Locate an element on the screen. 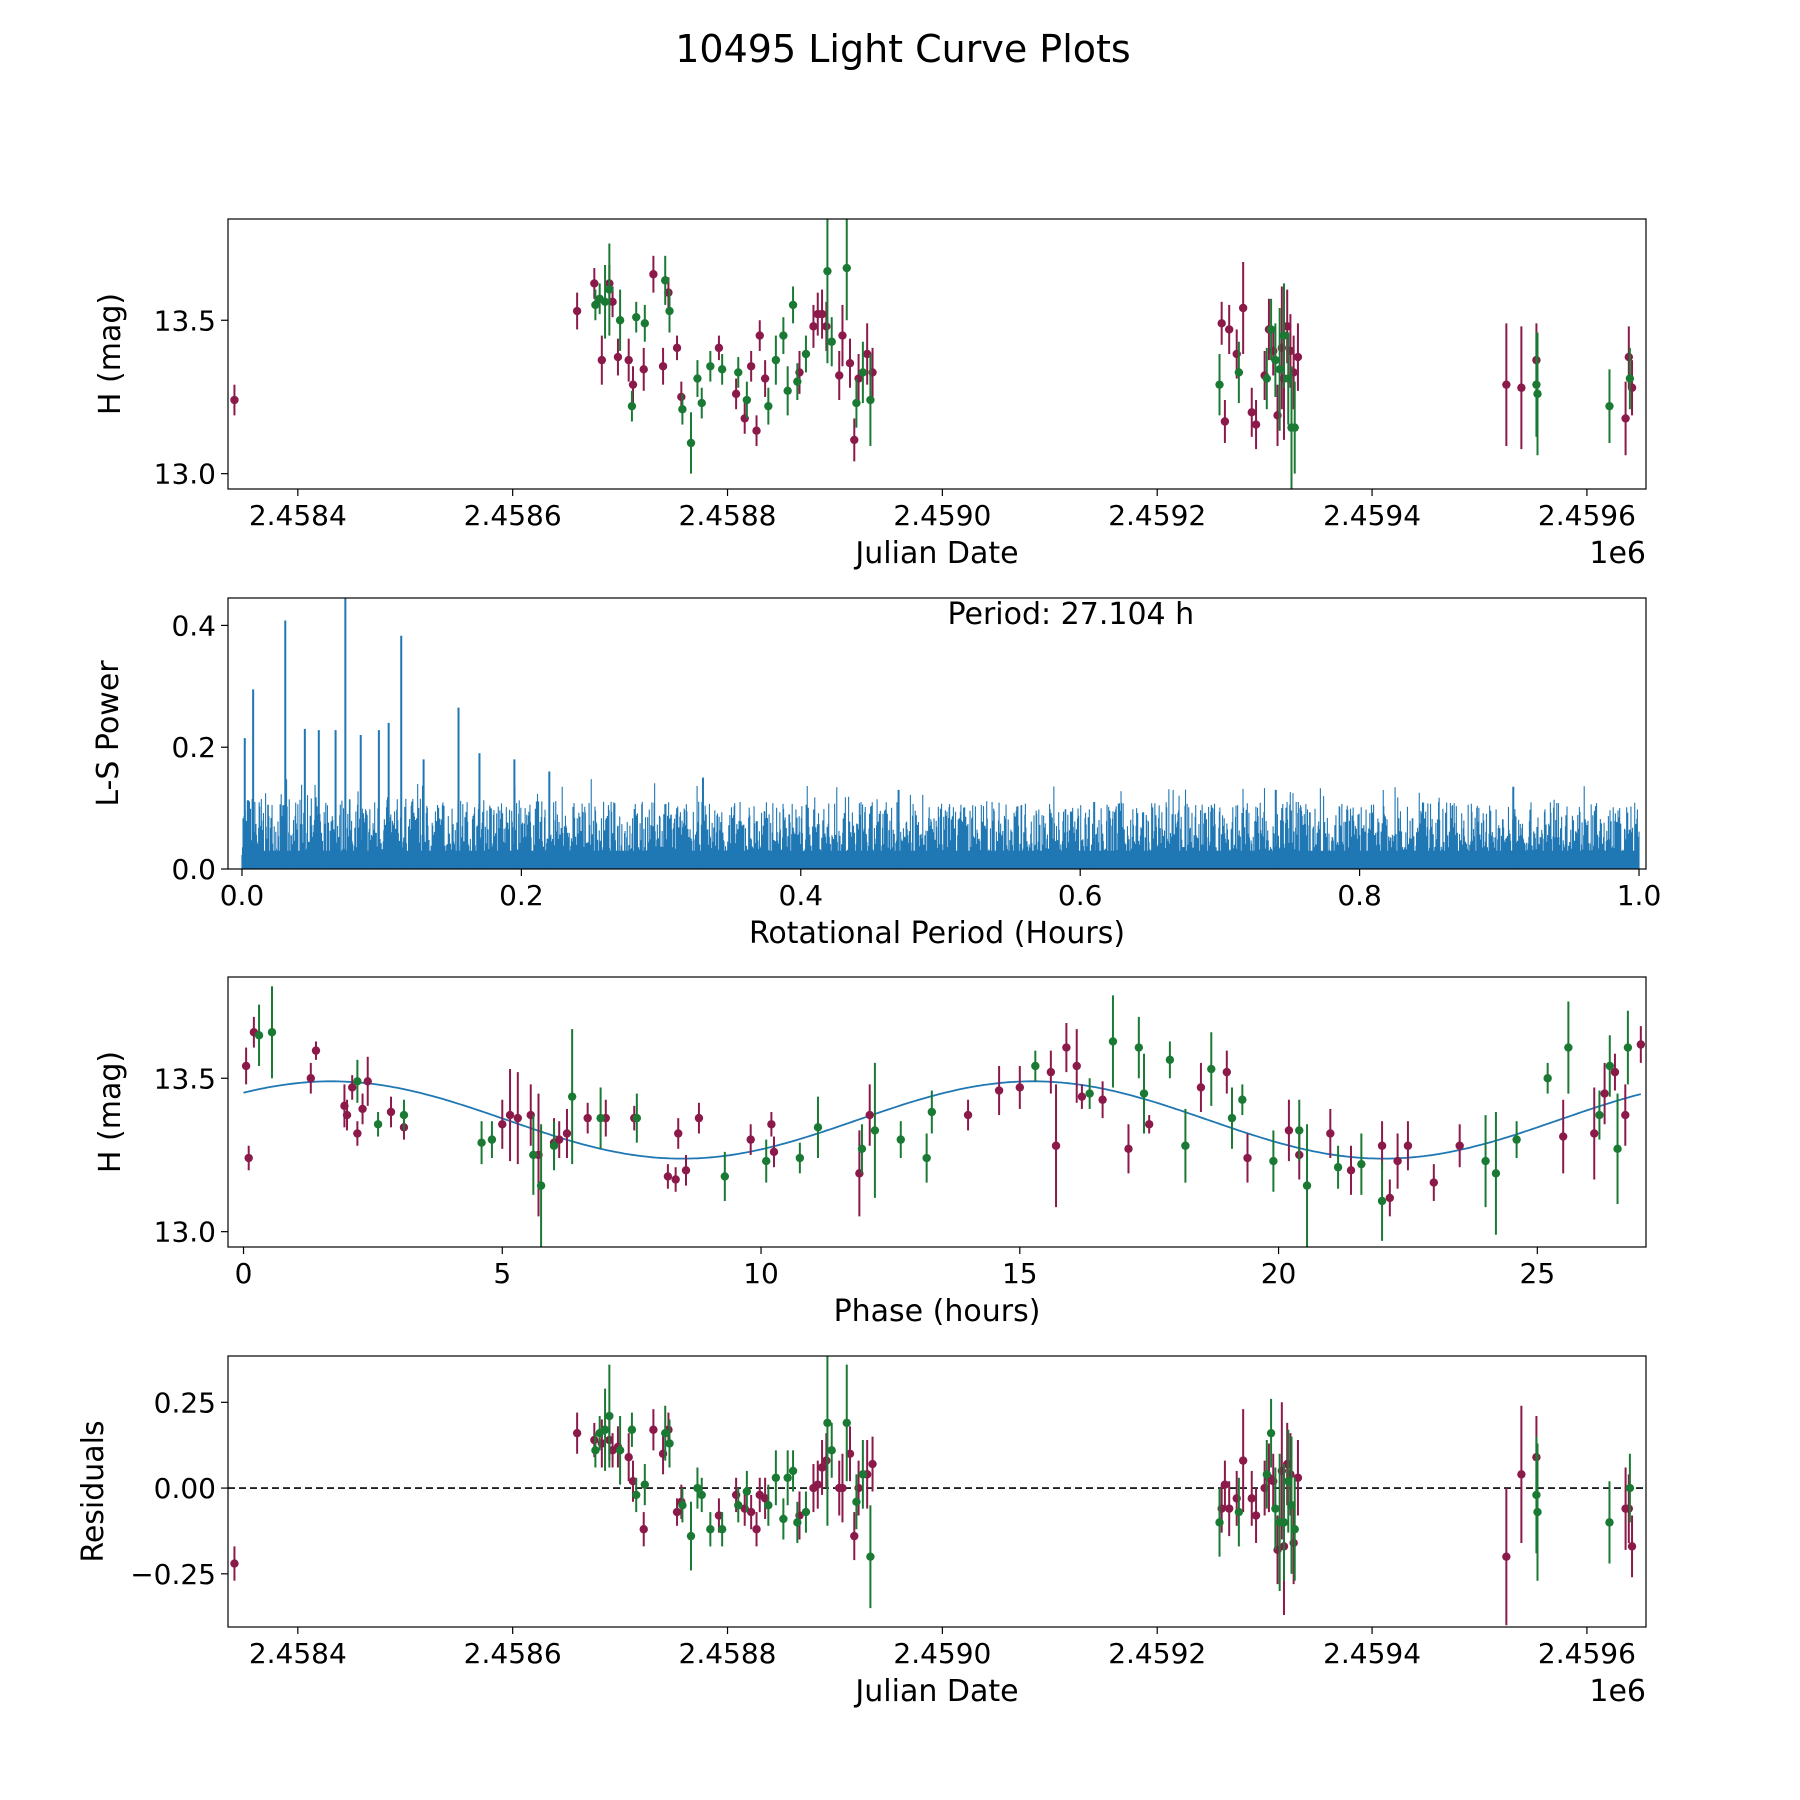 This screenshot has height=1800, width=1800. y-tick-label: 0.4 is located at coordinates (193, 625).